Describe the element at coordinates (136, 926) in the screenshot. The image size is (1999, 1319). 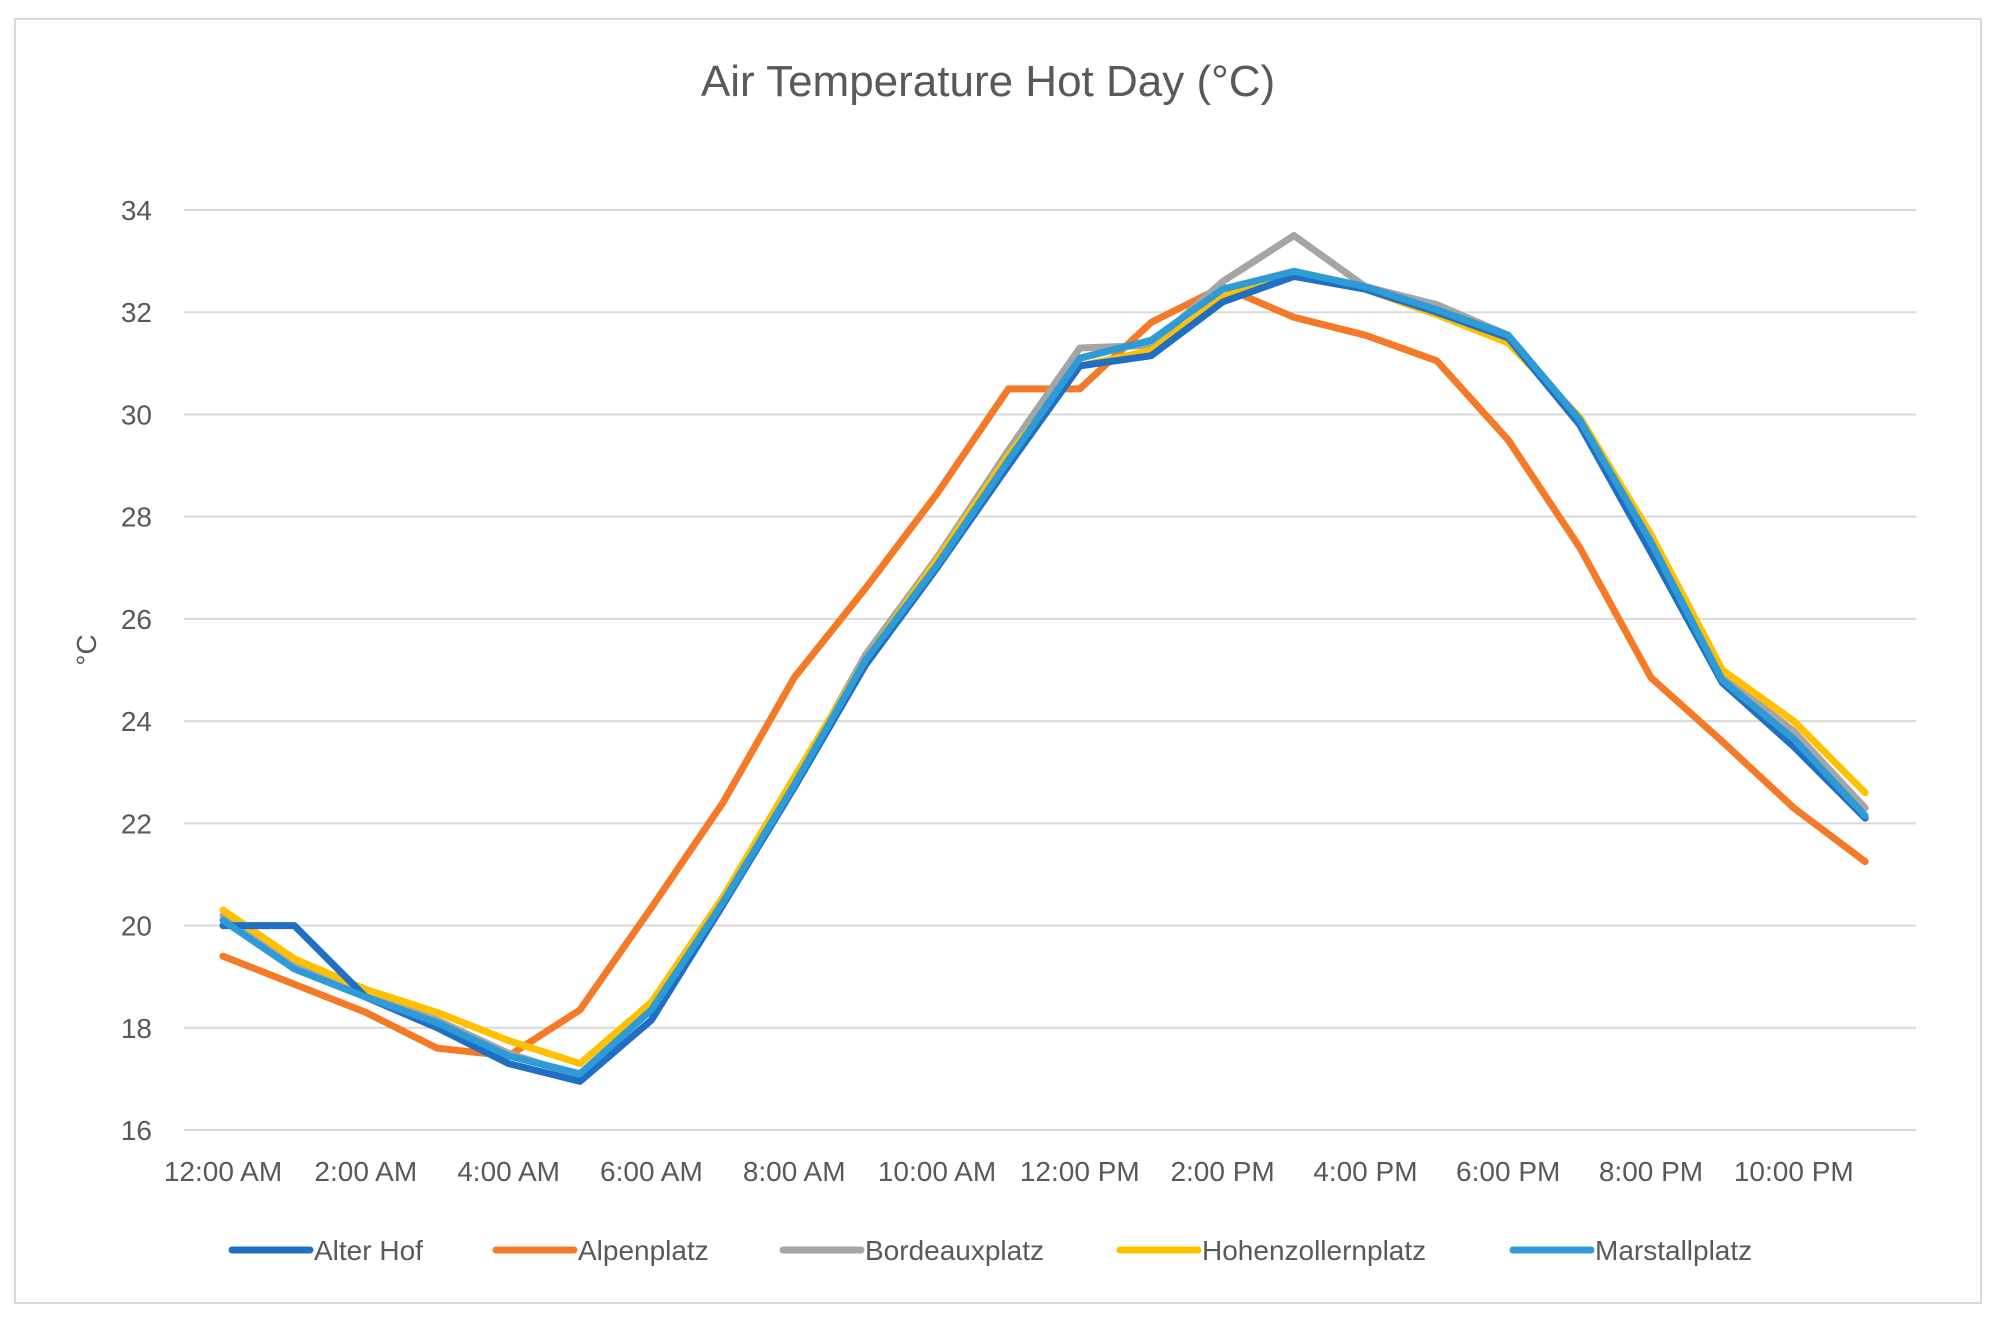
I see `y-tick-label: 20` at that location.